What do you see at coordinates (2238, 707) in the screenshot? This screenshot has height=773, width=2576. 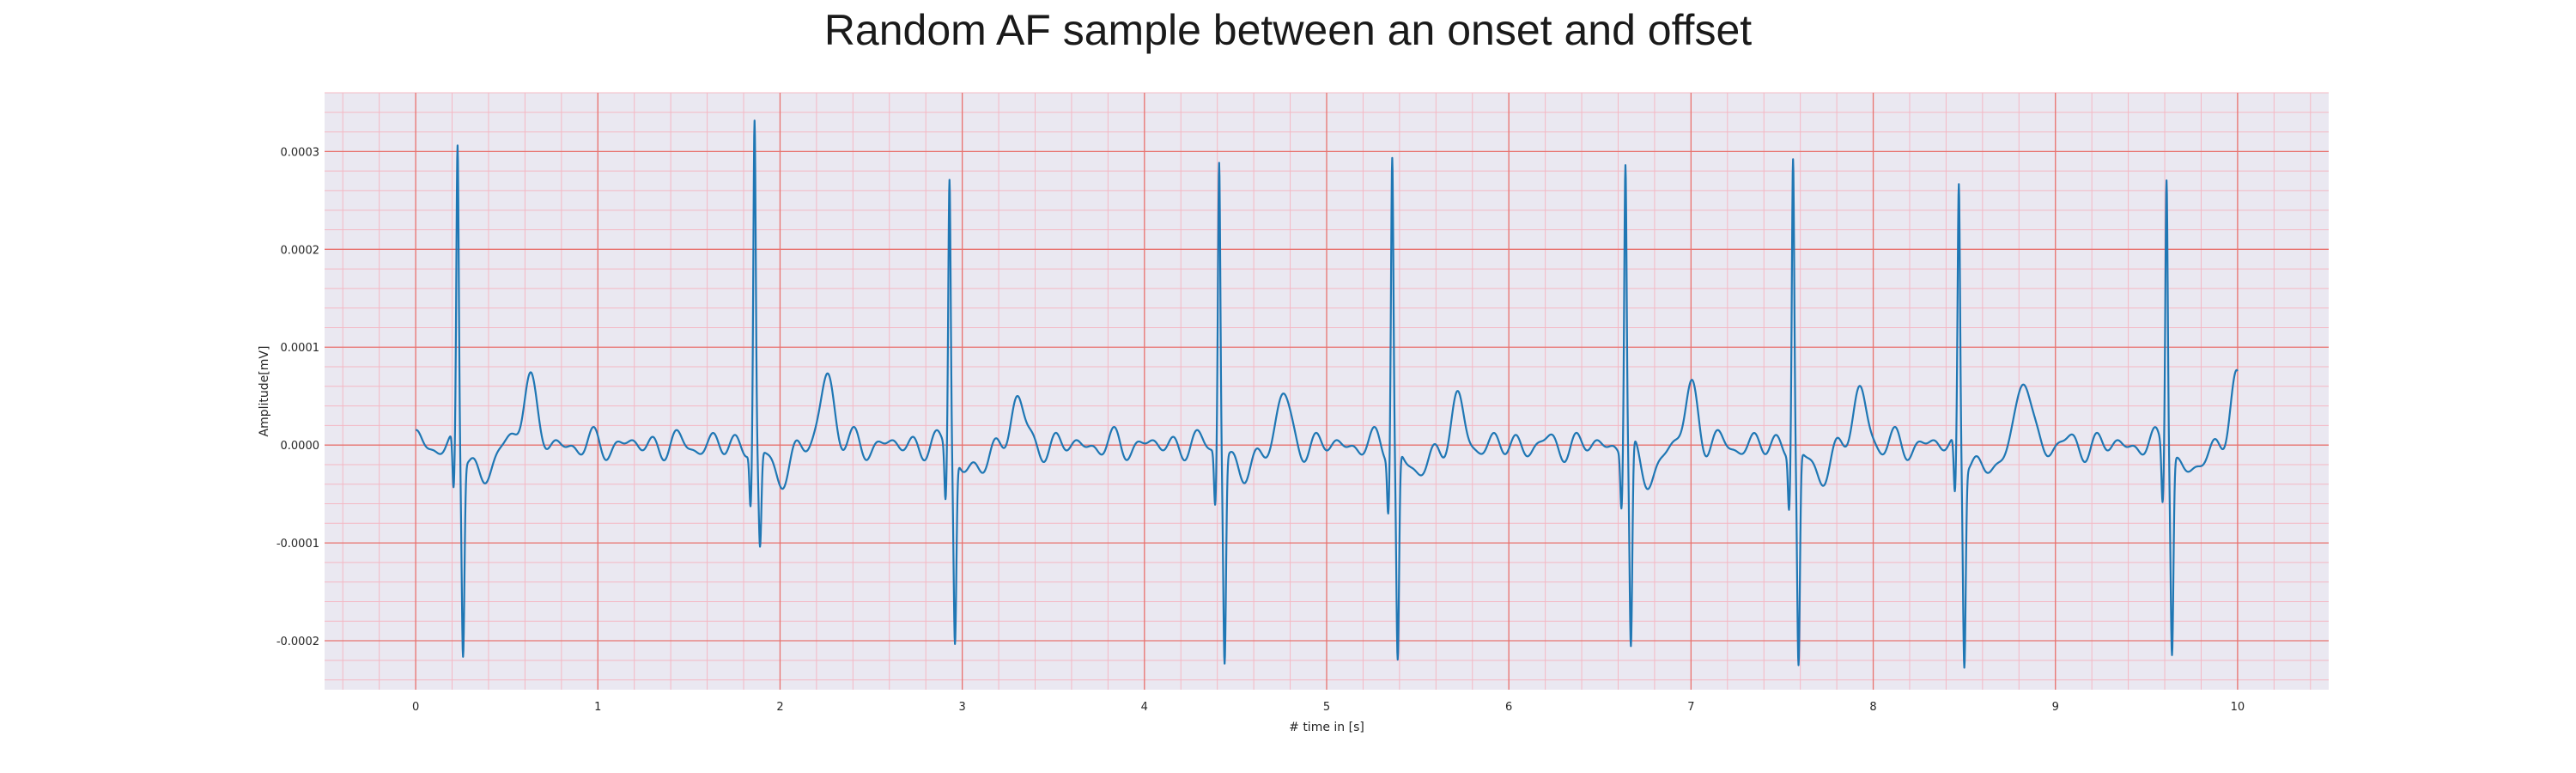 I see `x-tick-label: 10` at bounding box center [2238, 707].